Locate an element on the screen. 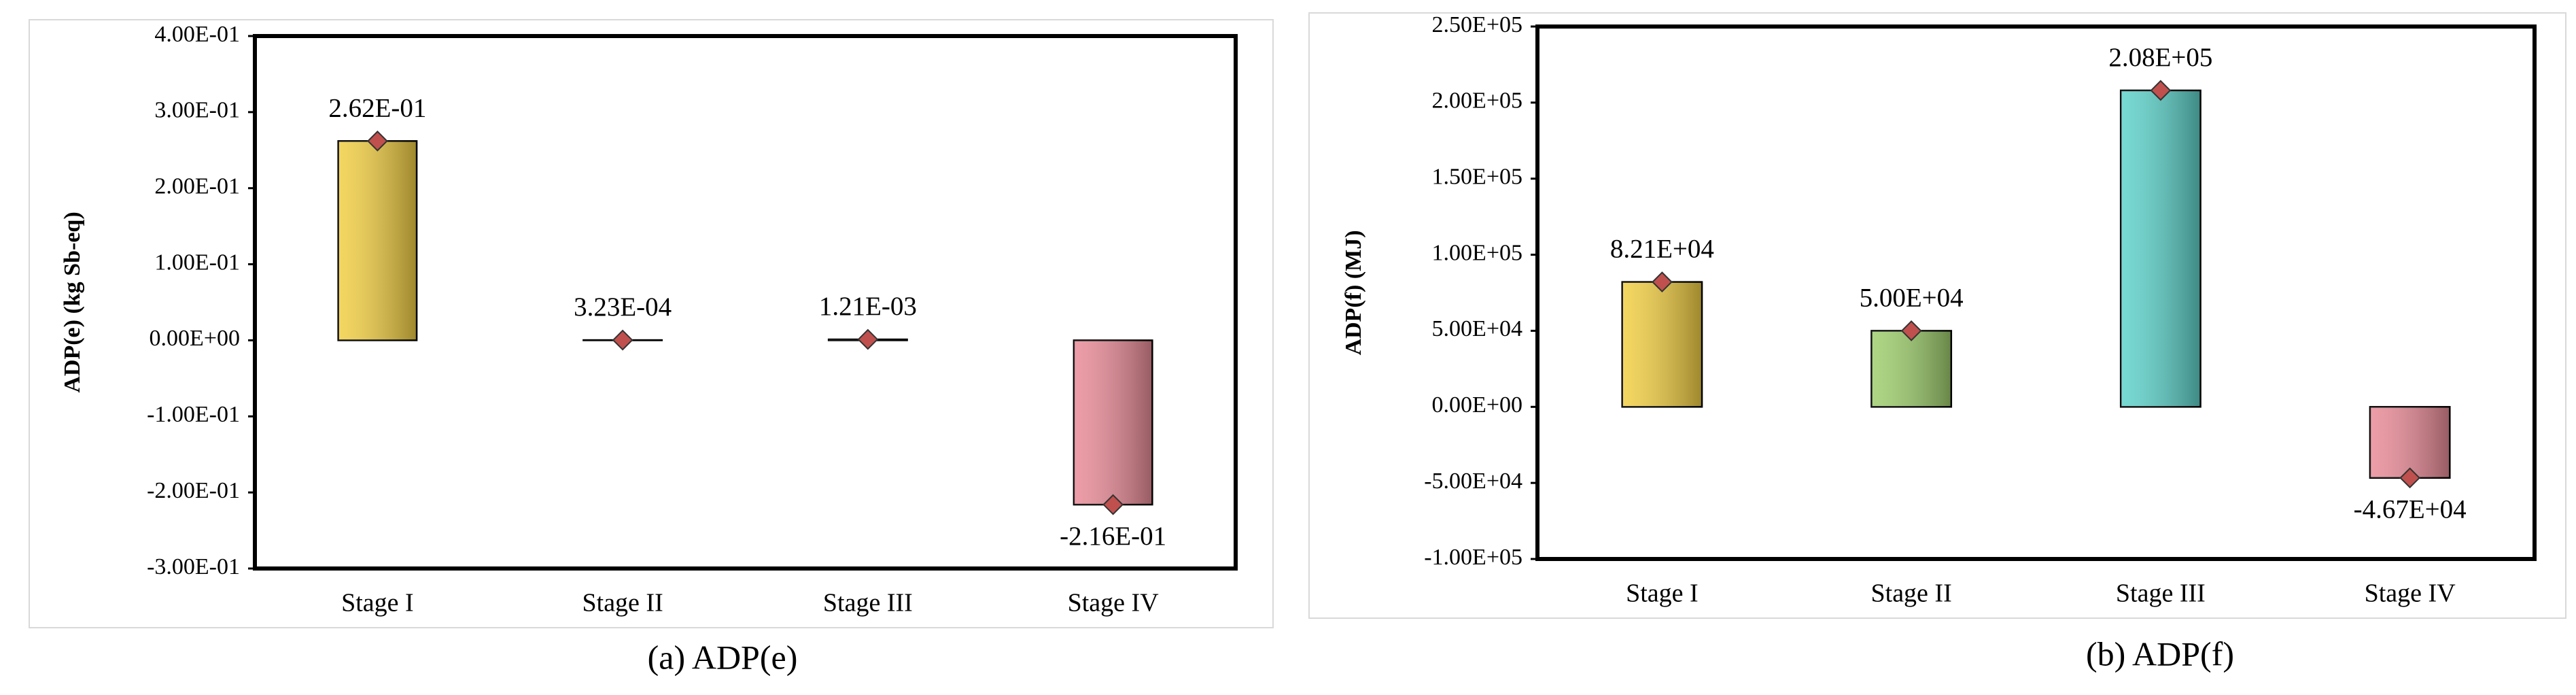 The height and width of the screenshot is (695, 2576). y-axis-title: ADP(e) (kg Sb-eq) is located at coordinates (72, 301).